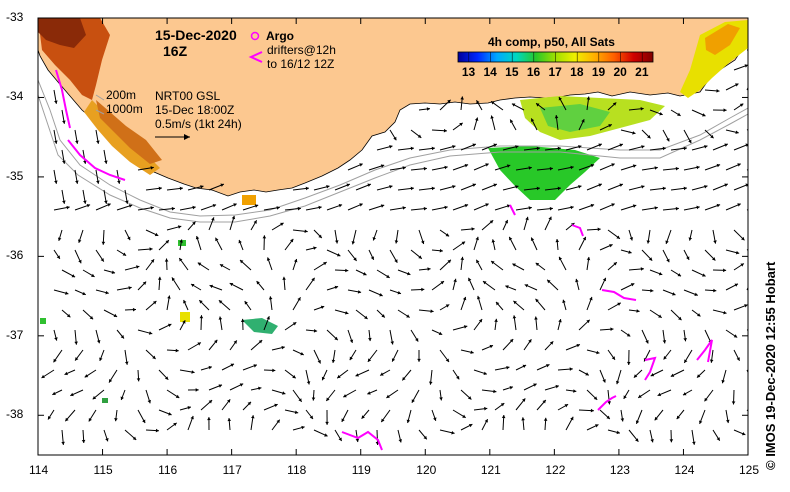 This screenshot has height=492, width=790. Describe the element at coordinates (770, 365) in the screenshot. I see `credit-text: © IMOS 19-Dec-2020 12:55 Hobart` at that location.